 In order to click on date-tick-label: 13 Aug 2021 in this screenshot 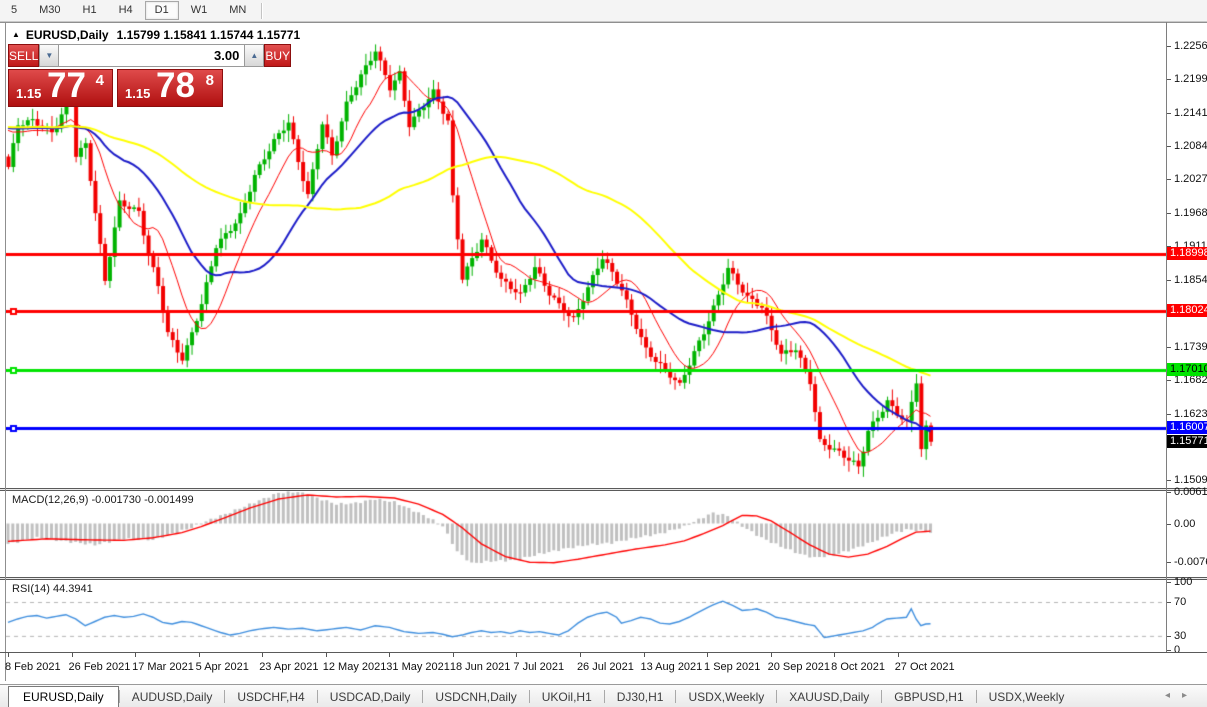, I will do `click(671, 667)`.